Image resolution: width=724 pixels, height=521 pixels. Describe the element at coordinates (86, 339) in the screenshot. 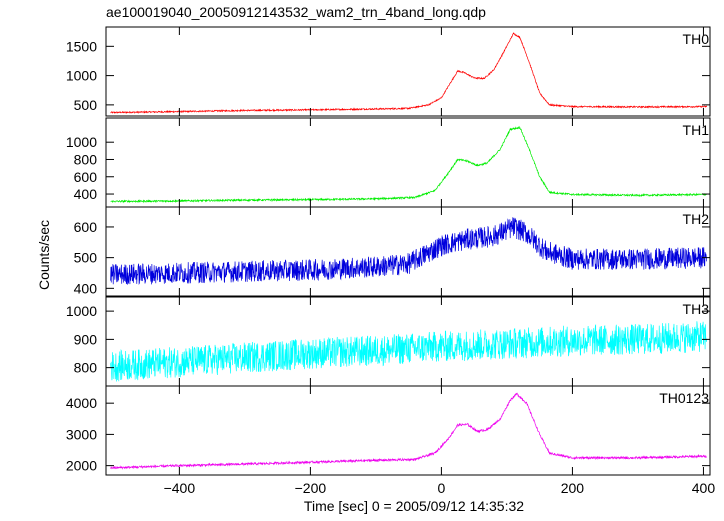

I see `y-tick-label: 900` at that location.